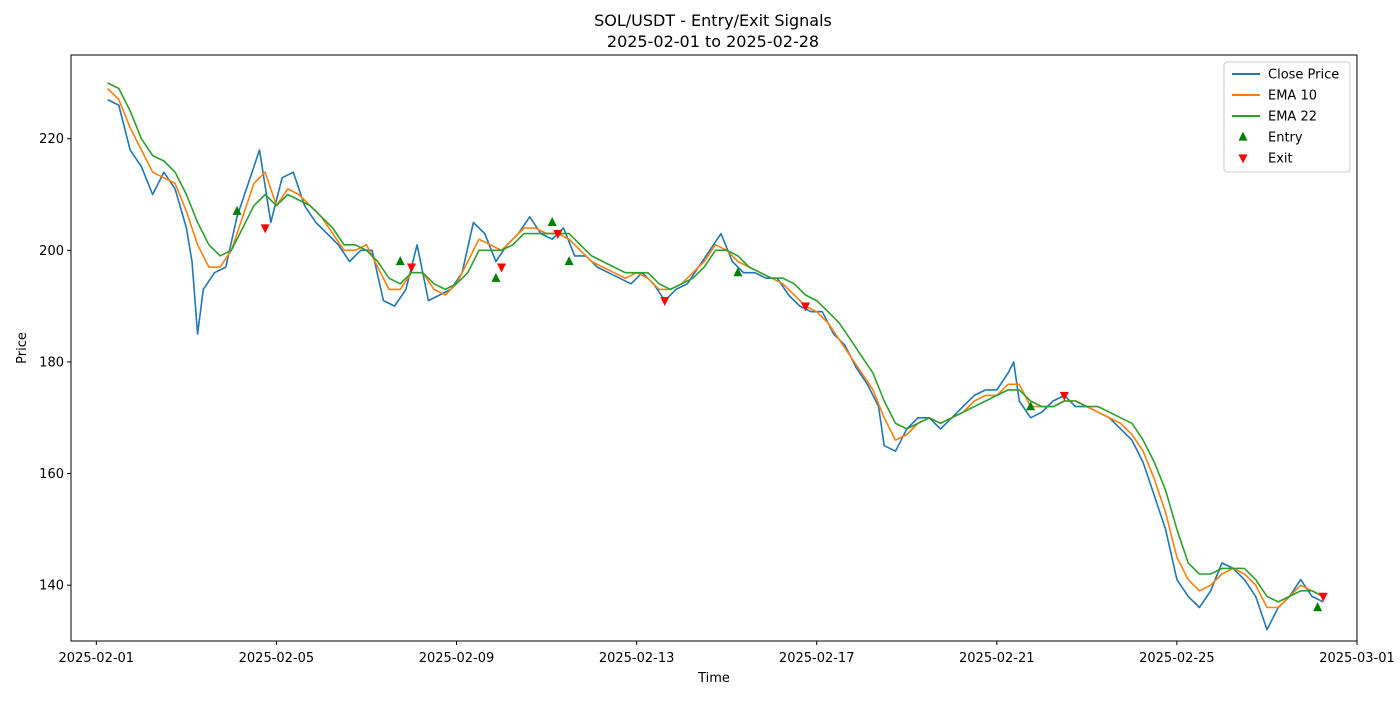  I want to click on x-tick-label-7: 2025-02-25, so click(1177, 658).